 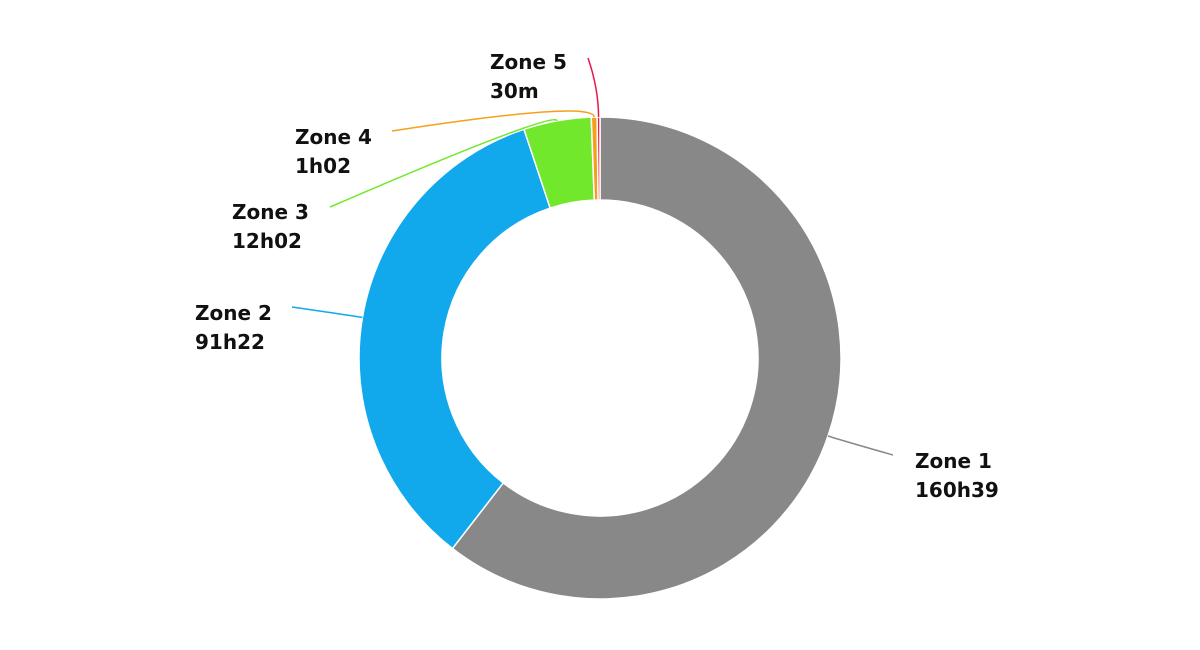 What do you see at coordinates (230, 342) in the screenshot?
I see `value-label: 91h22` at bounding box center [230, 342].